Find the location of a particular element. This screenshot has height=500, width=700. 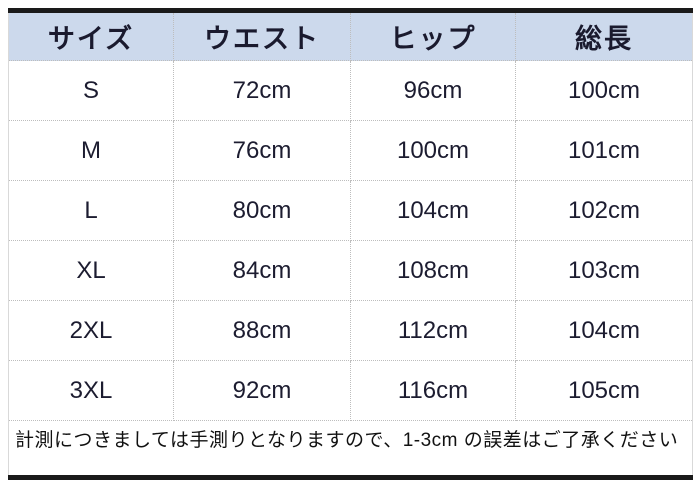

table-row-s: S 72cm 96cm 100cm is located at coordinates (350, 90).